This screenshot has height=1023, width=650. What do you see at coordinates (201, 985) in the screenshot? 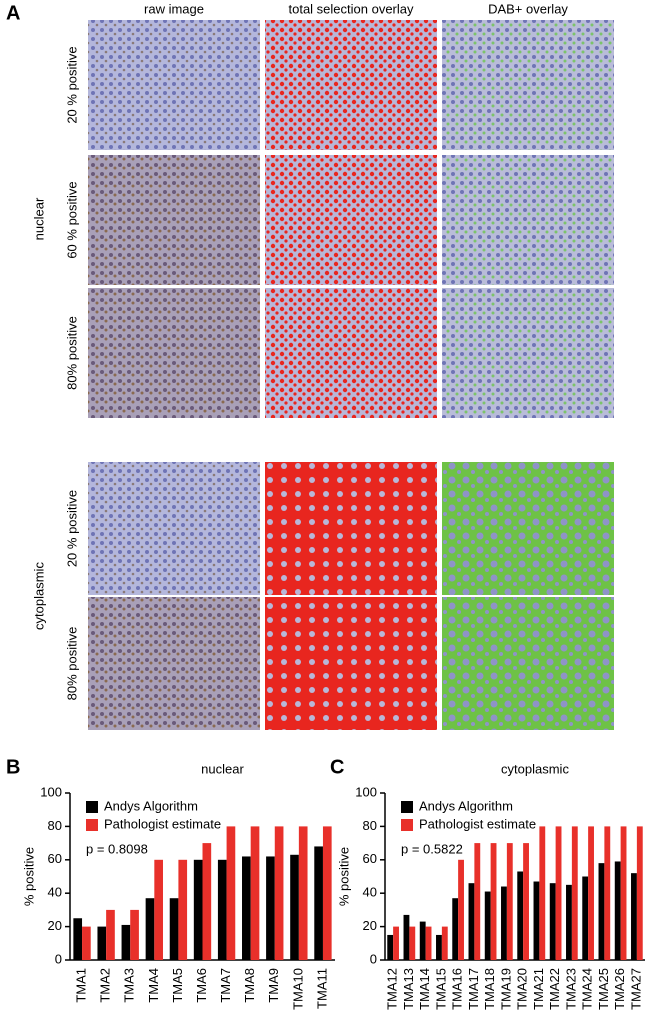
I see `x-tick-label: TMA6` at bounding box center [201, 985].